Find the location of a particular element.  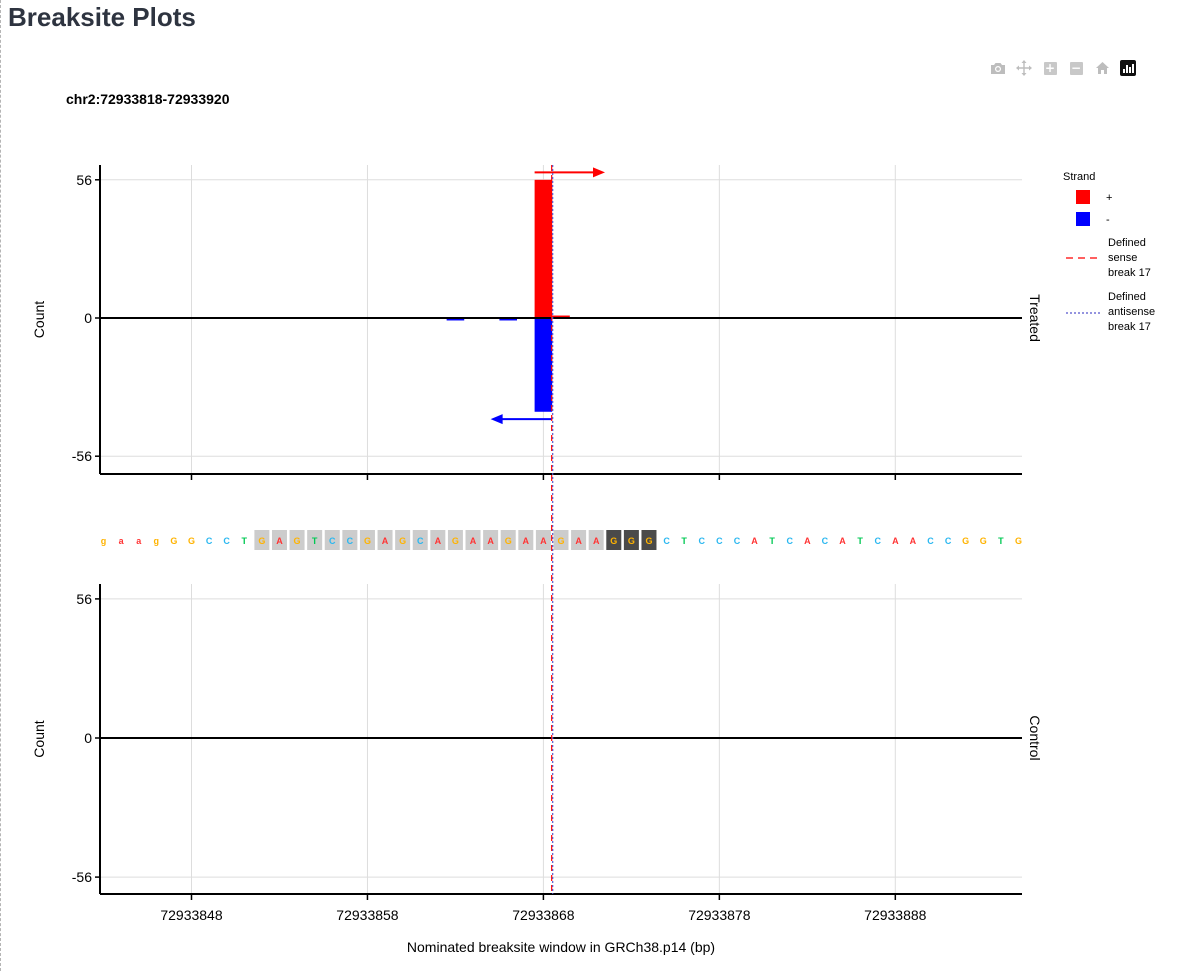

page-left-border is located at coordinates (0, 485).